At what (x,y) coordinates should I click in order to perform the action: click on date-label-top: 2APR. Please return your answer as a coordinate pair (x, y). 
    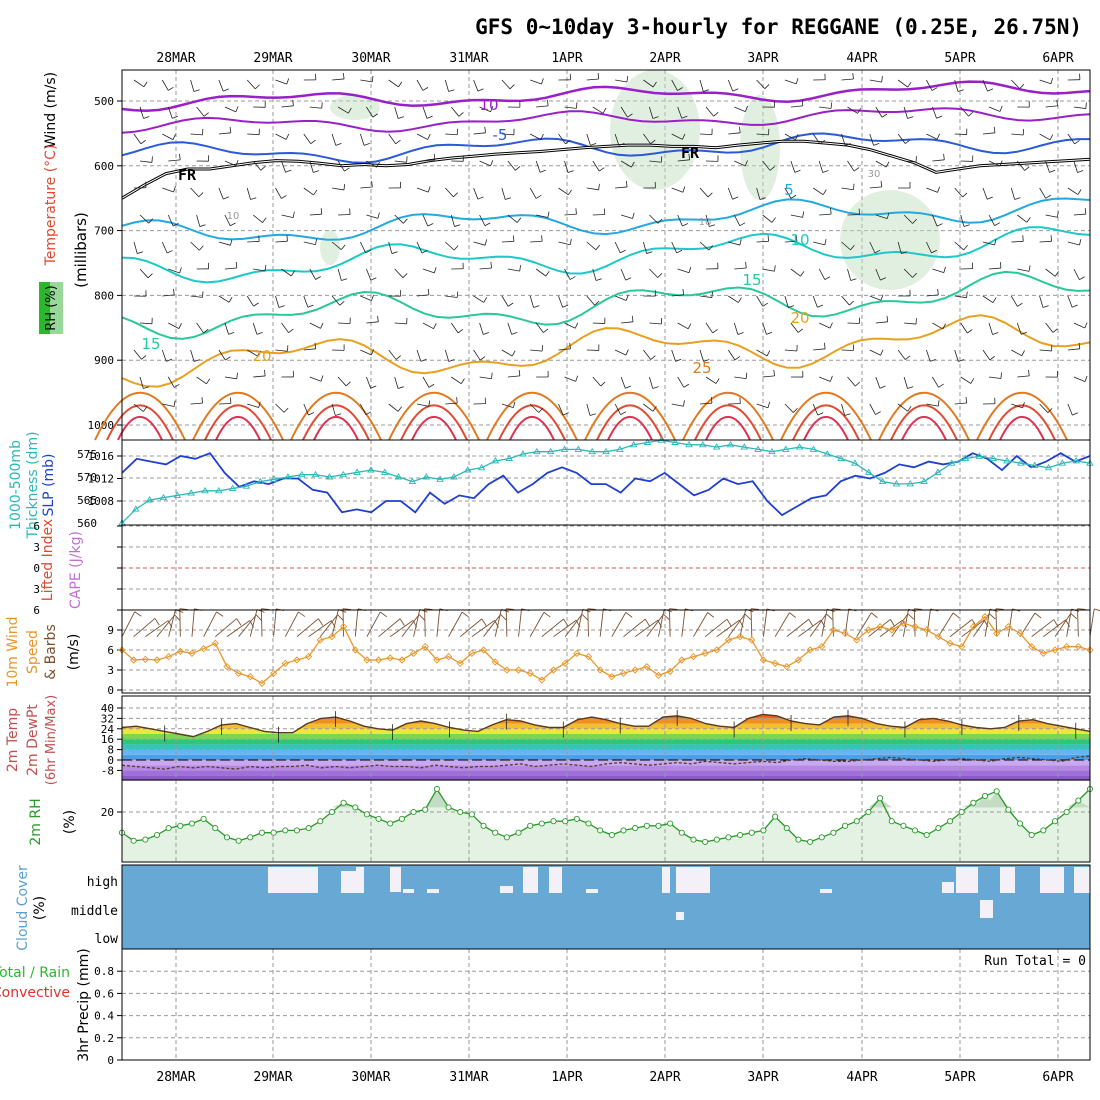
    Looking at the image, I should click on (664, 58).